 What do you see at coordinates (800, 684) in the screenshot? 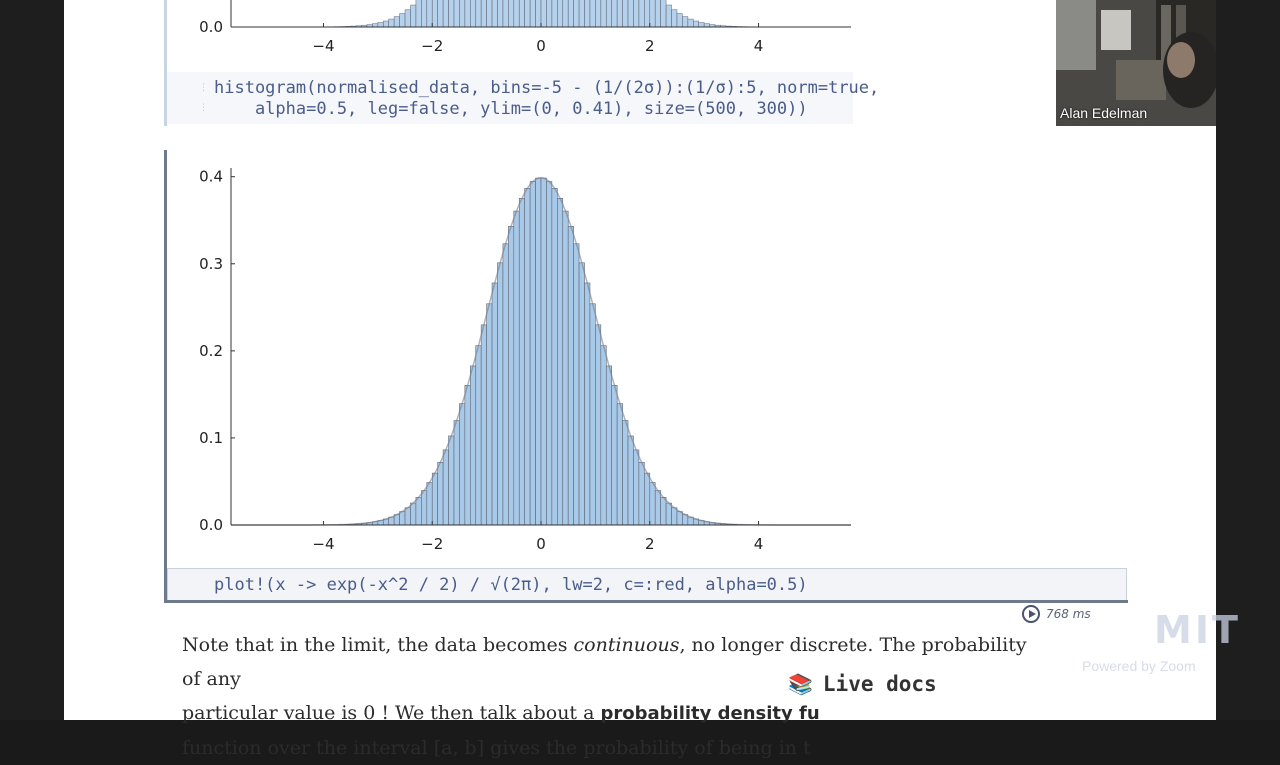
I see `book-icon: 📚` at bounding box center [800, 684].